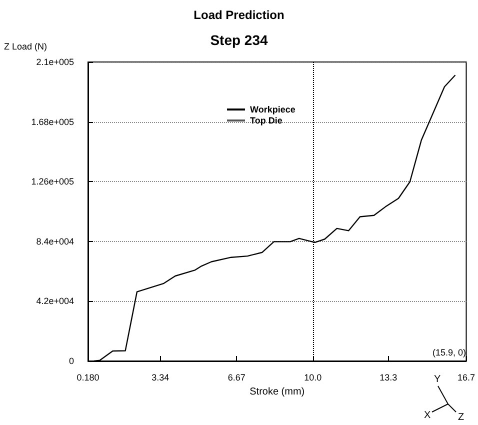  What do you see at coordinates (161, 377) in the screenshot?
I see `x-tick-label: 3.34` at bounding box center [161, 377].